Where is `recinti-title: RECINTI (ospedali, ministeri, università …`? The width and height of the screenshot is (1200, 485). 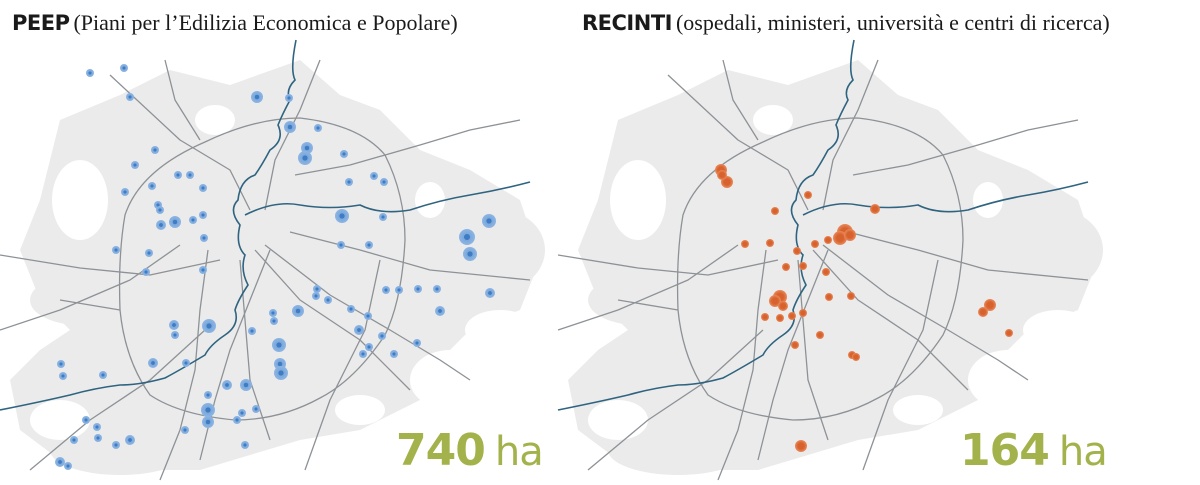
recinti-title: RECINTI (ospedali, ministeri, università … is located at coordinates (846, 23).